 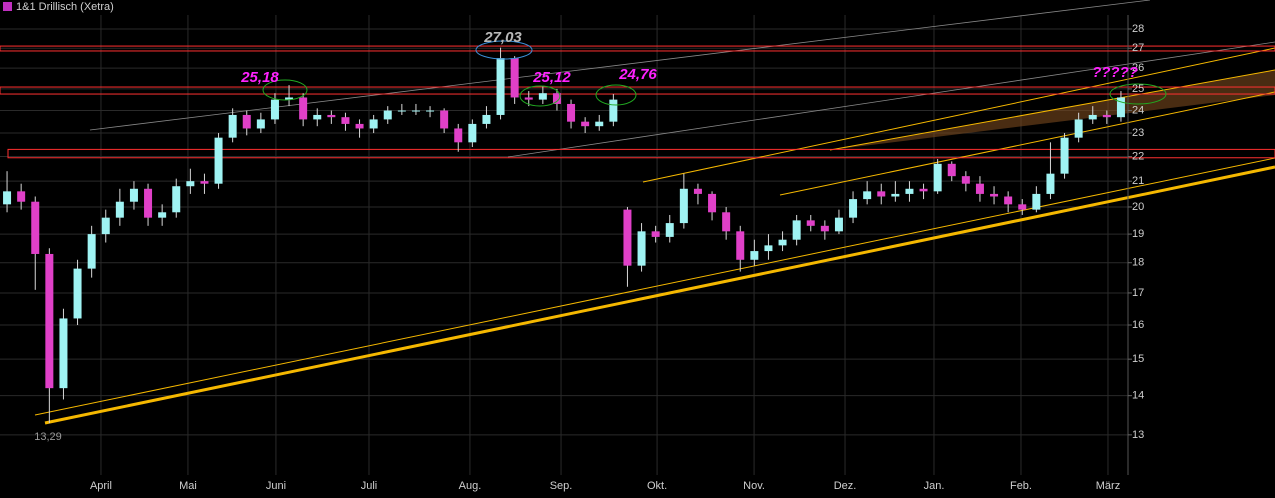 I want to click on y-tick-label: 18, so click(x=1138, y=263).